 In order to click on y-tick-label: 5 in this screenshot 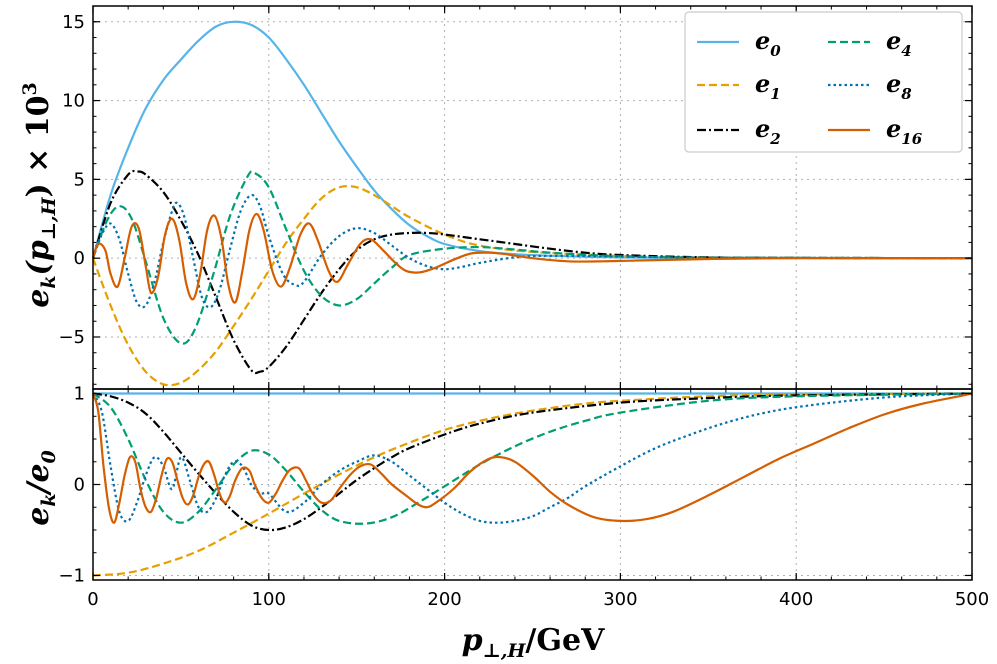, I will do `click(79, 179)`.